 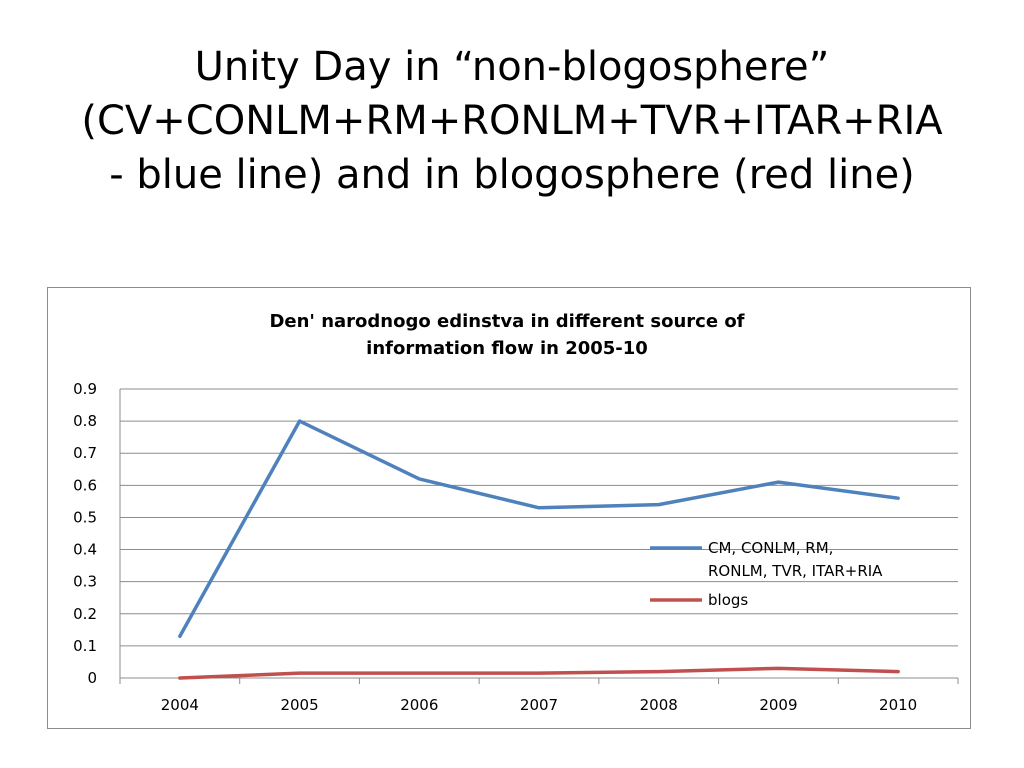 What do you see at coordinates (85, 453) in the screenshot?
I see `y-tick-label: 0.7` at bounding box center [85, 453].